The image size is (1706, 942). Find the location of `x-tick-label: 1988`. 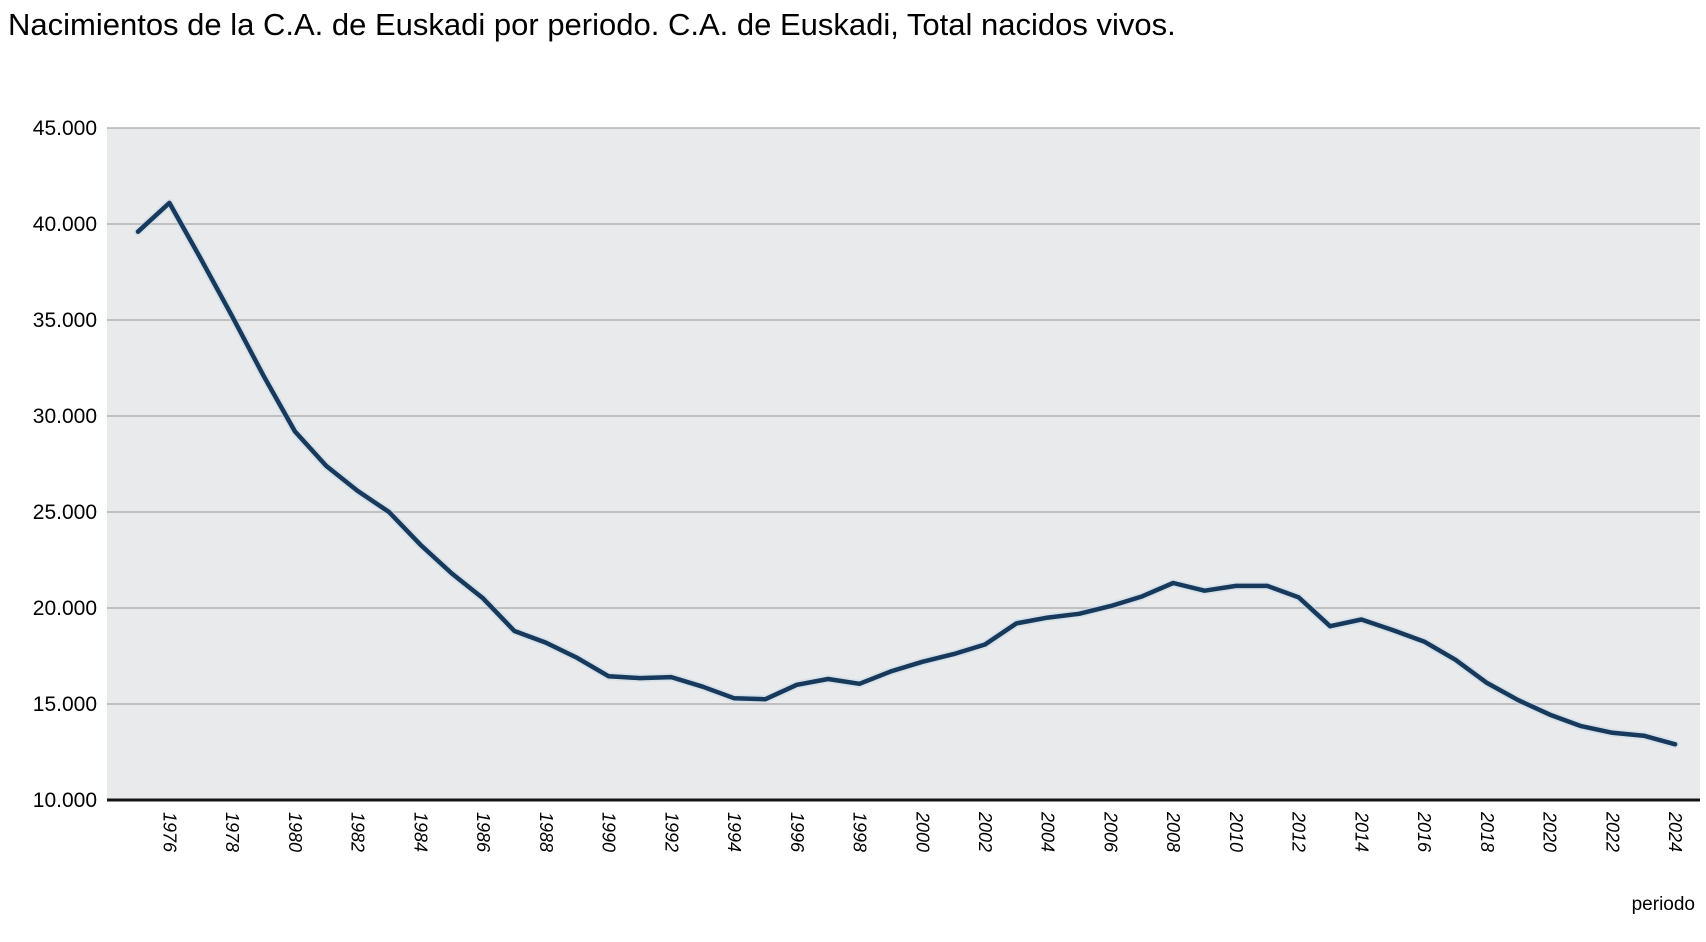

x-tick-label: 1988 is located at coordinates (546, 832).